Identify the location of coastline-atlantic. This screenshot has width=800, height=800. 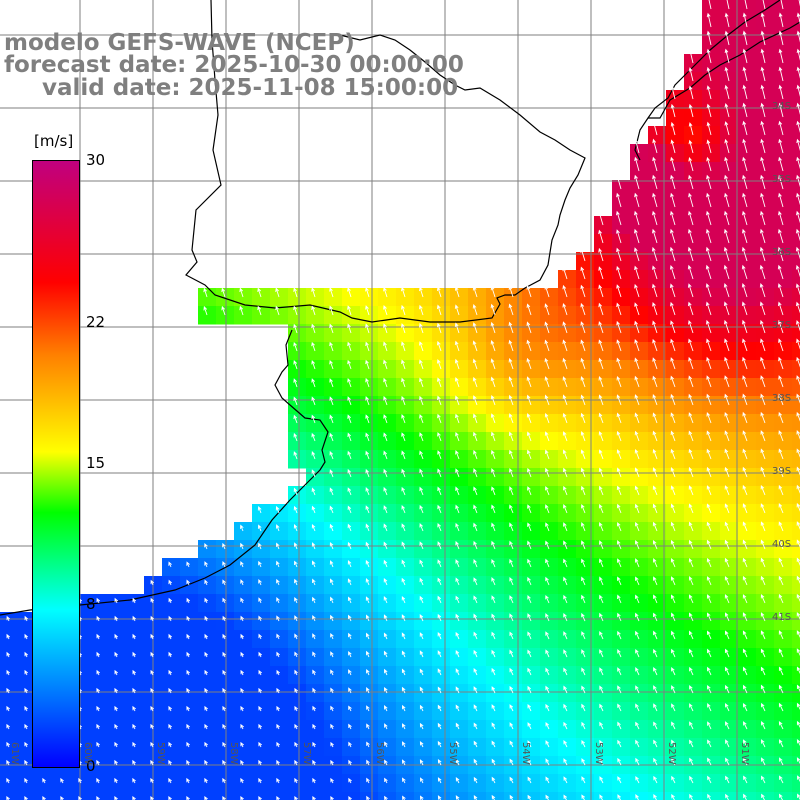
(164, 472).